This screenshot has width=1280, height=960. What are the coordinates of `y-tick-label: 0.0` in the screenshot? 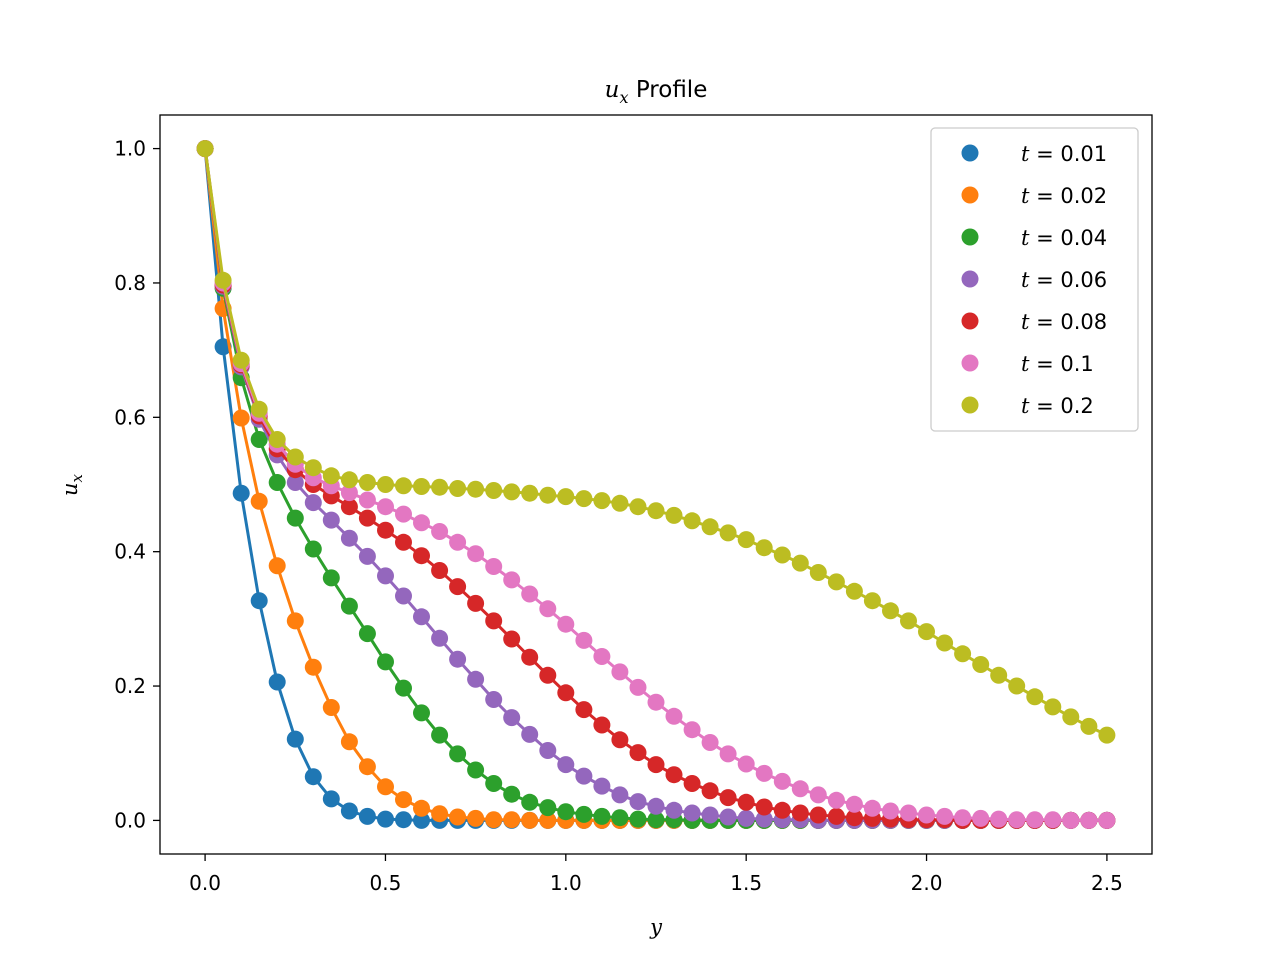 It's located at (130, 820).